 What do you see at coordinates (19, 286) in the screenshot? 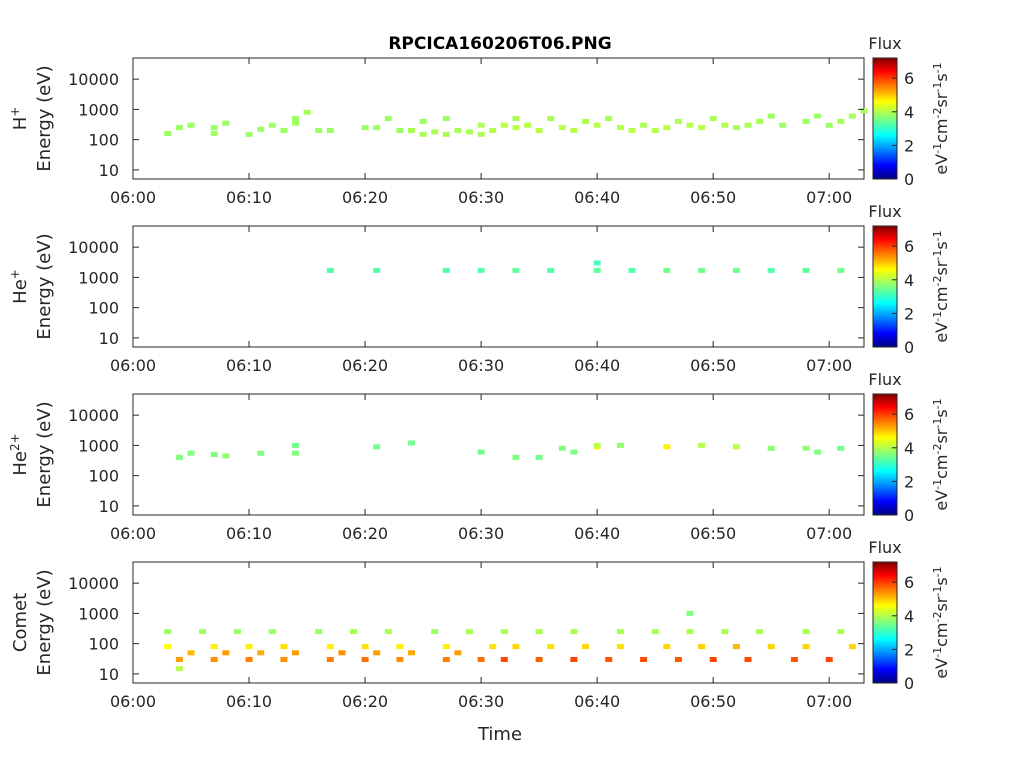
I see `species-label: He+` at bounding box center [19, 286].